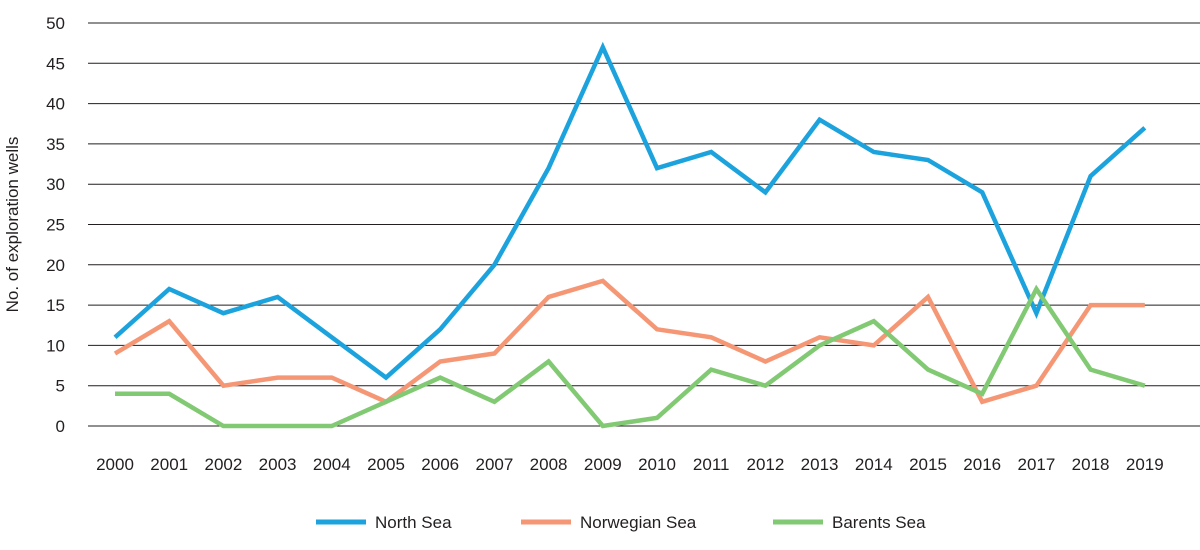 The image size is (1200, 550). Describe the element at coordinates (494, 464) in the screenshot. I see `x-tick-label: 2007` at that location.